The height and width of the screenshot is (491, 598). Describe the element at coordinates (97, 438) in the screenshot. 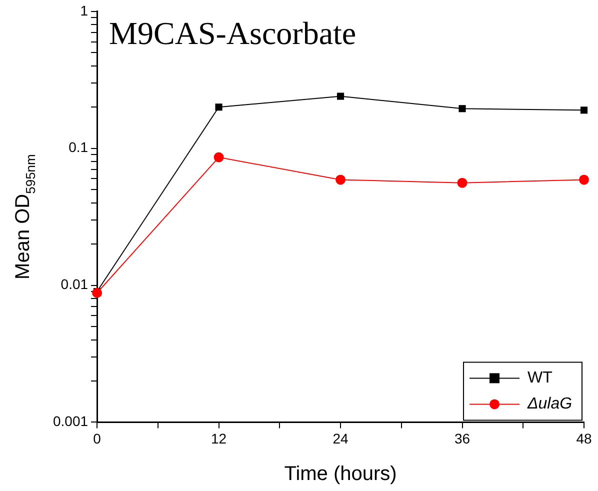

I see `x-tick-label: 0` at that location.